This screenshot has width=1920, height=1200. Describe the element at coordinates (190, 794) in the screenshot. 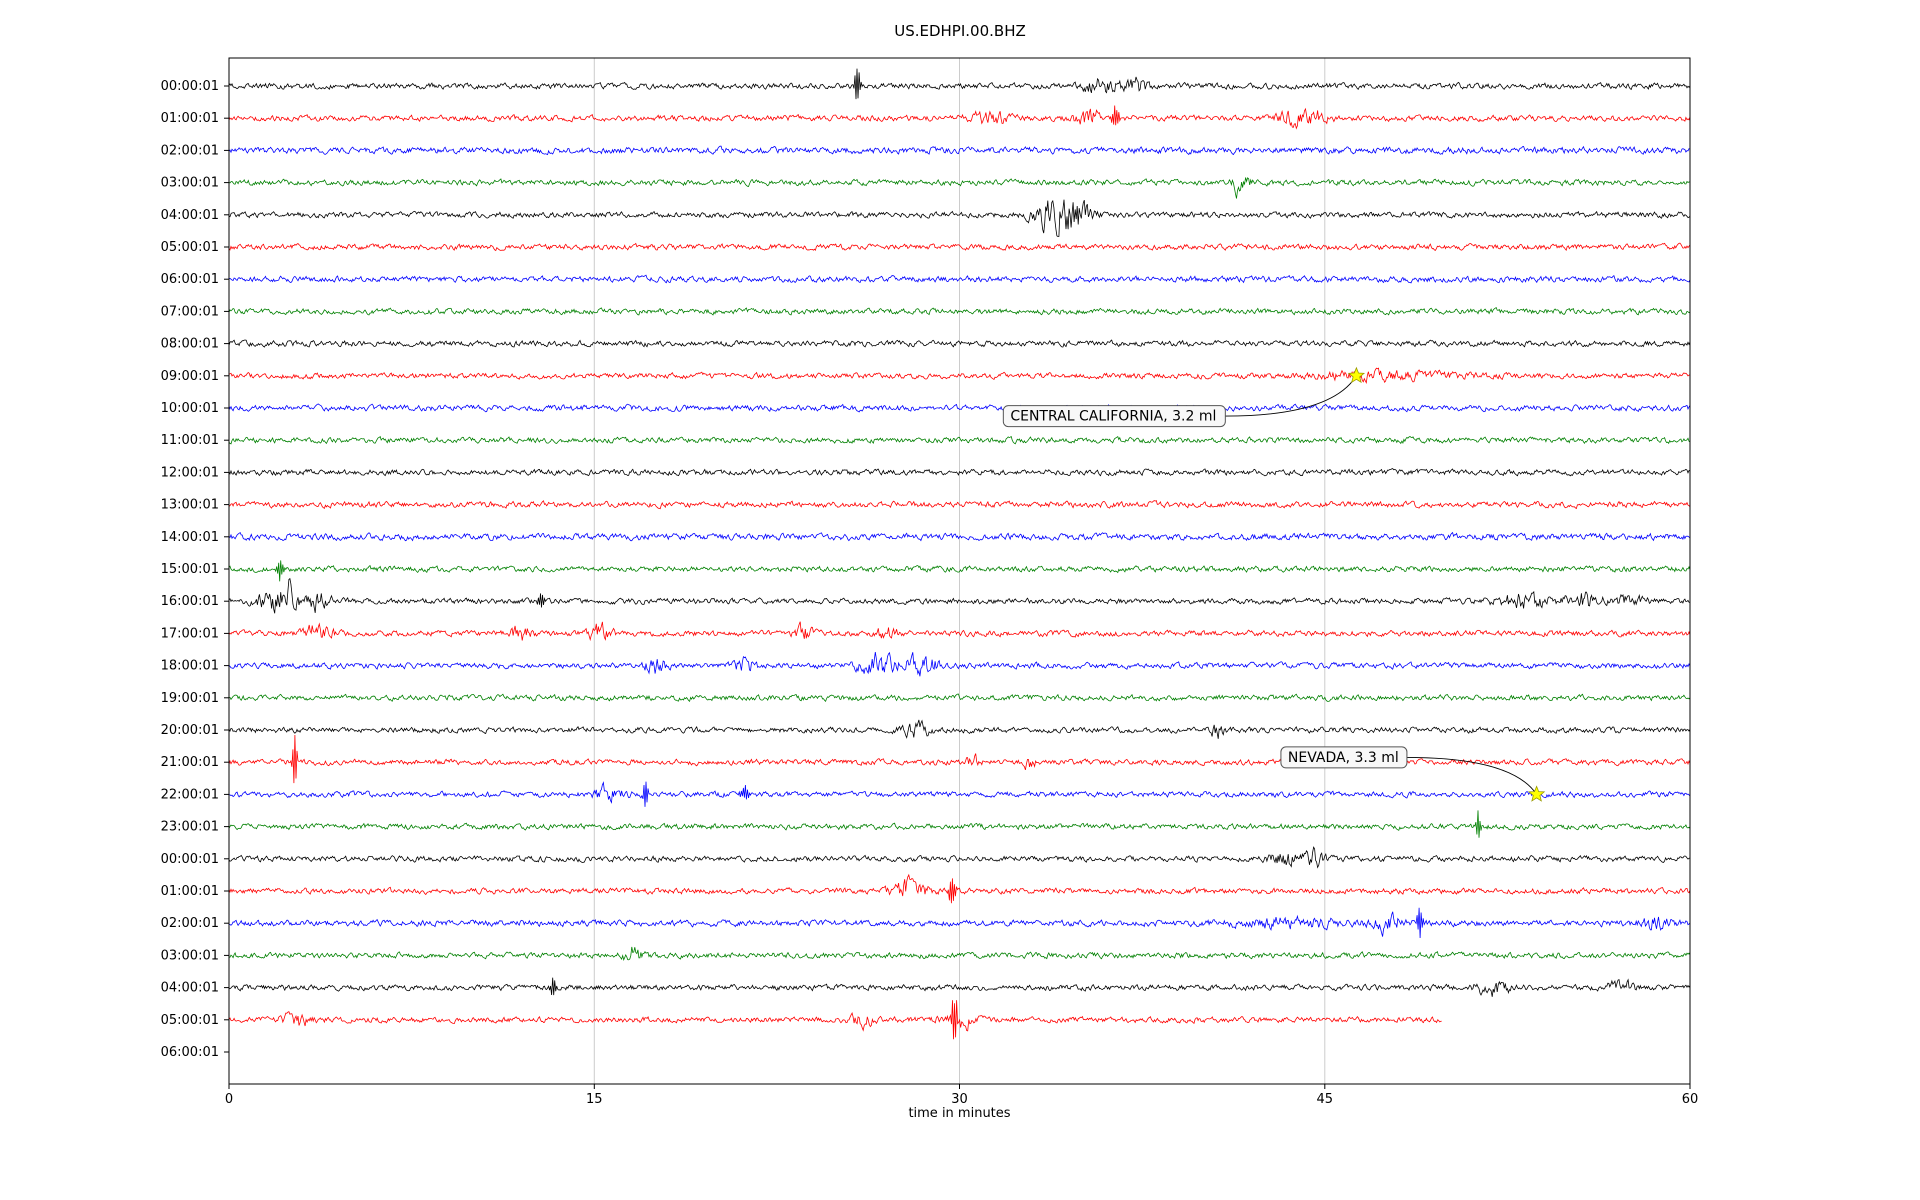

I see `y-tick-label: 22:00:01` at that location.